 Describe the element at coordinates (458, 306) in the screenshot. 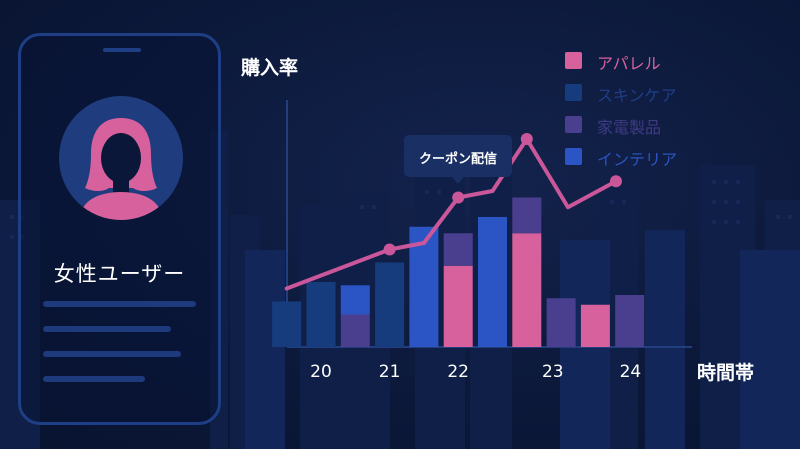

I see `bar-segment-5-アパレル` at that location.